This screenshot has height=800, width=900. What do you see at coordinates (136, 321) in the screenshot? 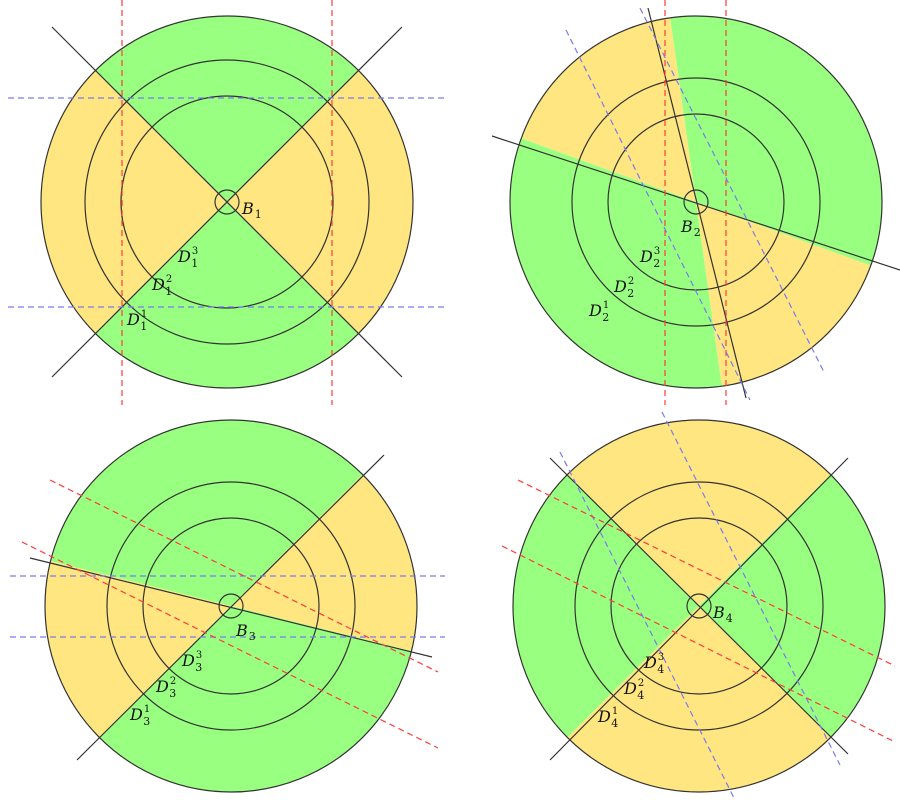
I see `panel-1-ring-label-3: D1 1` at bounding box center [136, 321].